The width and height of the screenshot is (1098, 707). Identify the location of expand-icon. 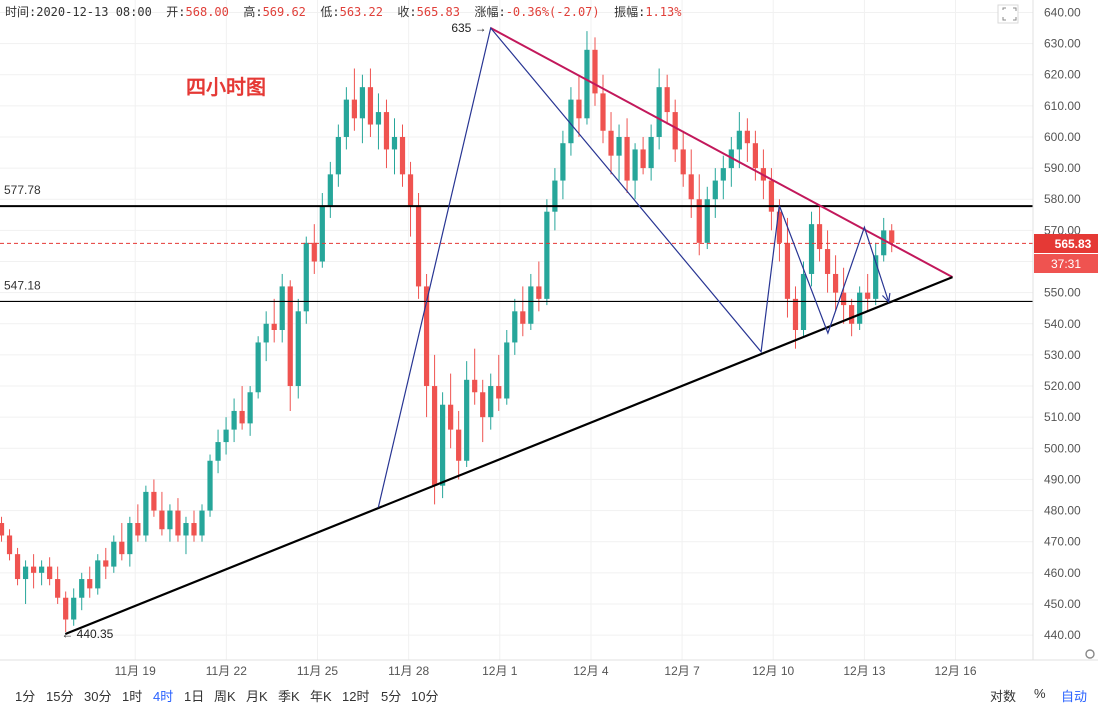
(1008, 14).